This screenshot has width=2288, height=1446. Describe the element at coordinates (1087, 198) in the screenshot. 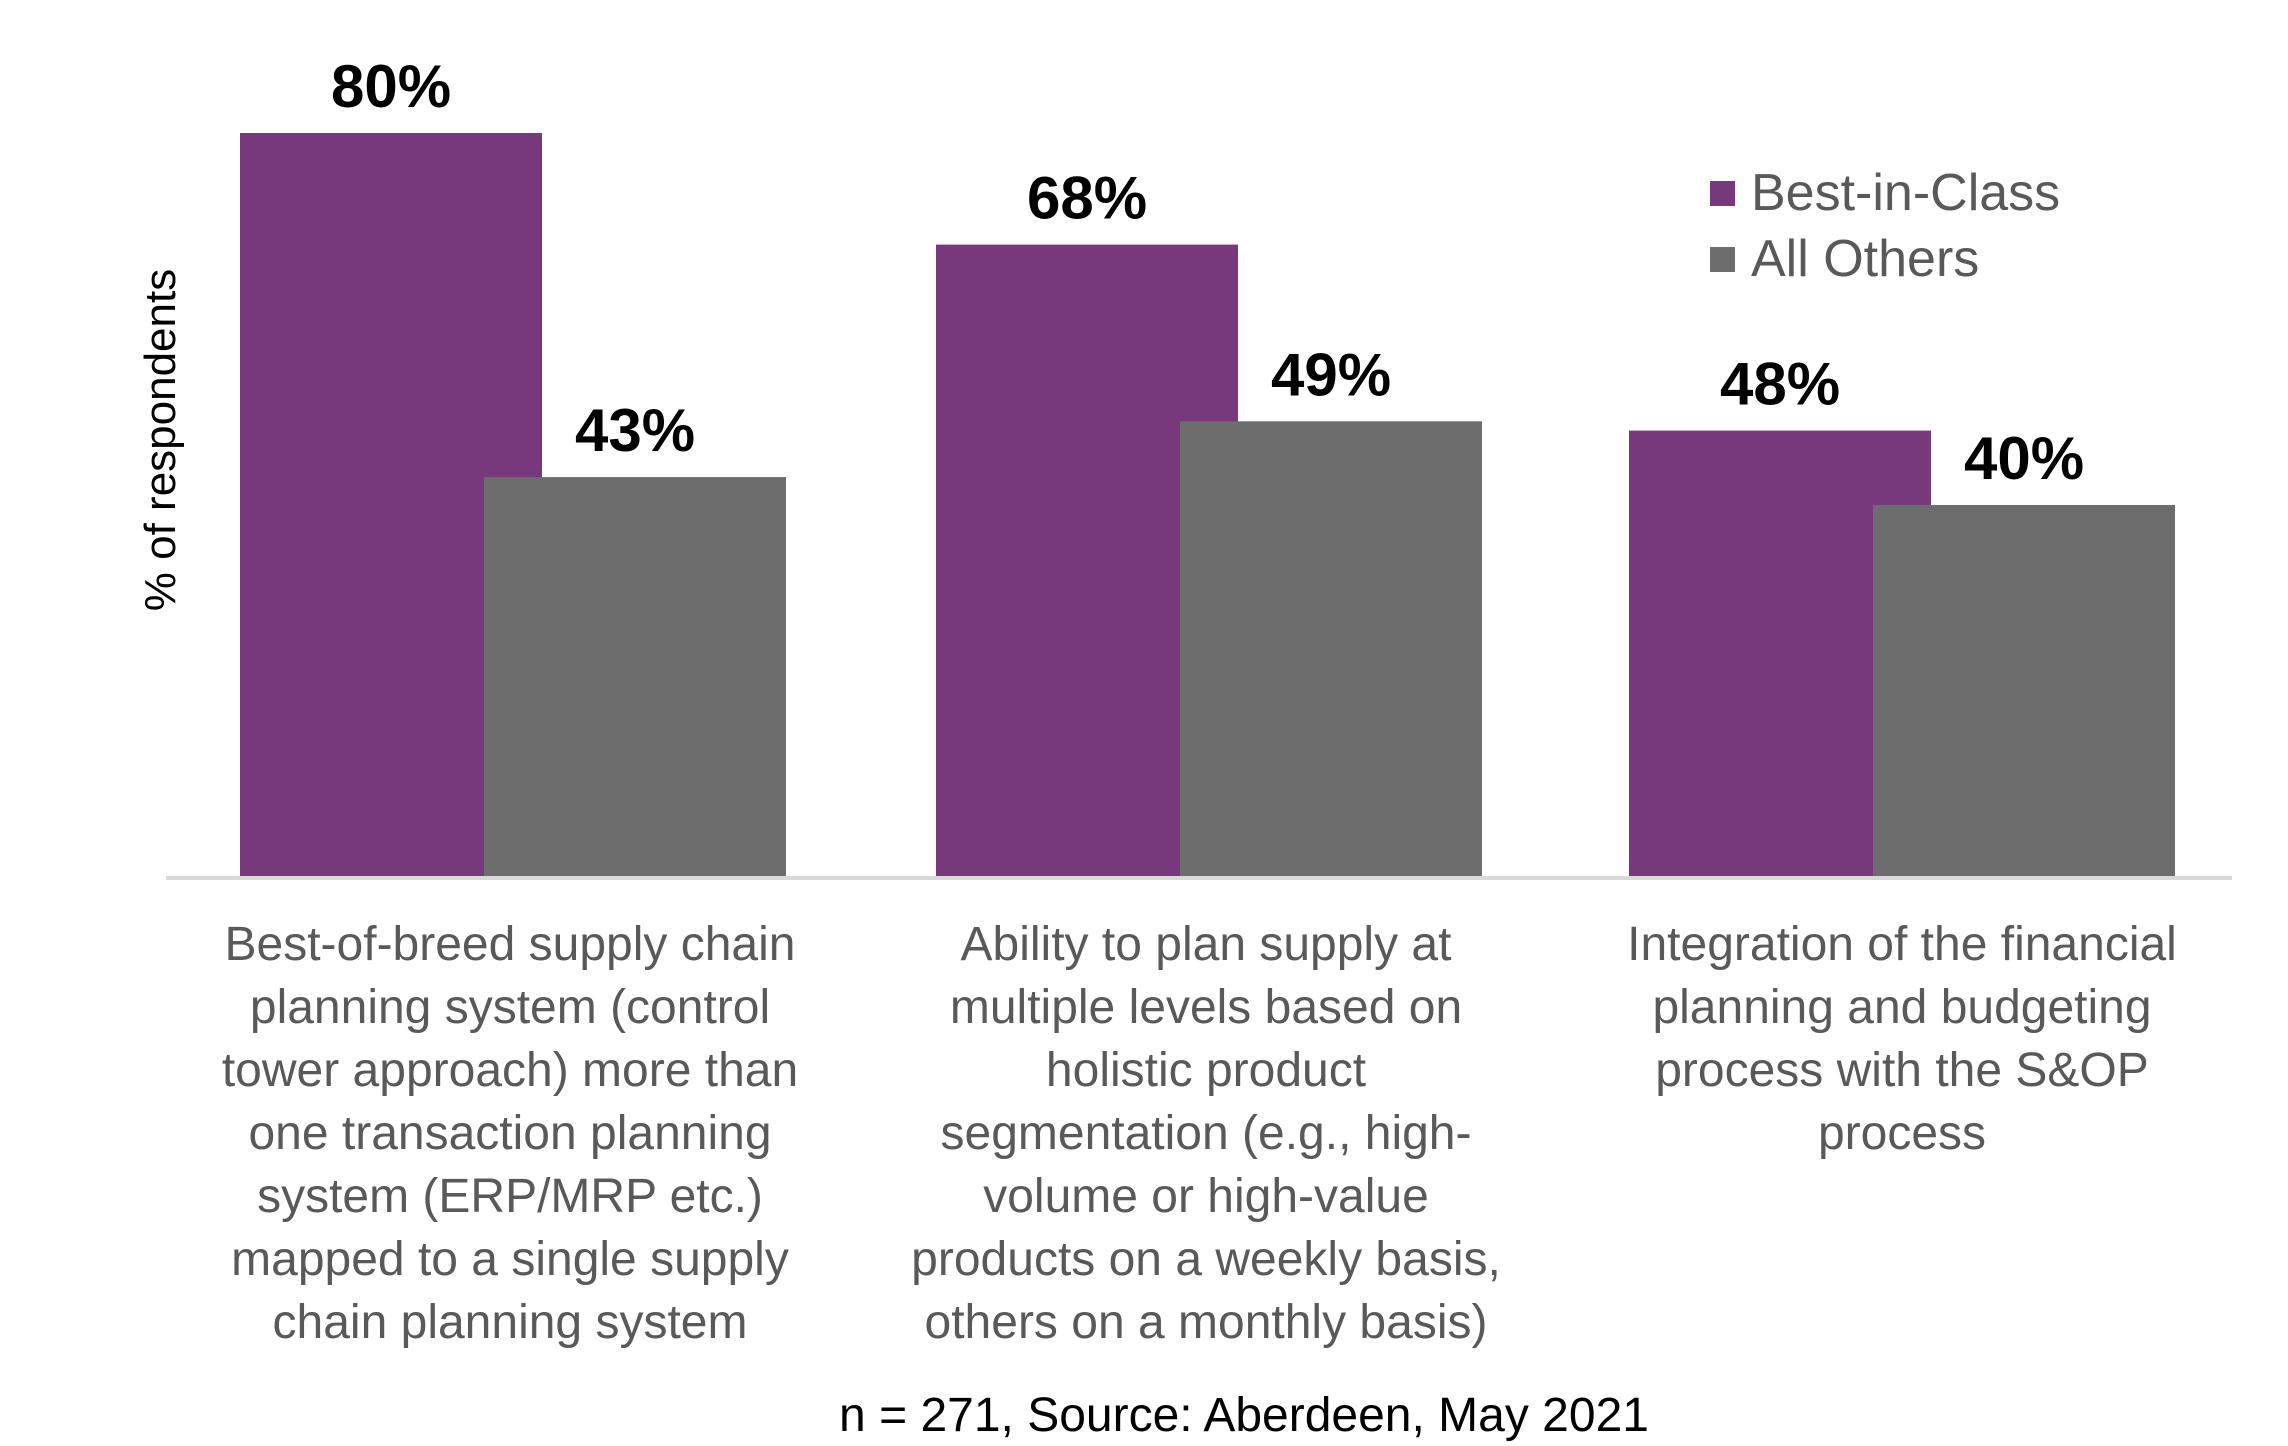

I see `data-label: 68%` at that location.